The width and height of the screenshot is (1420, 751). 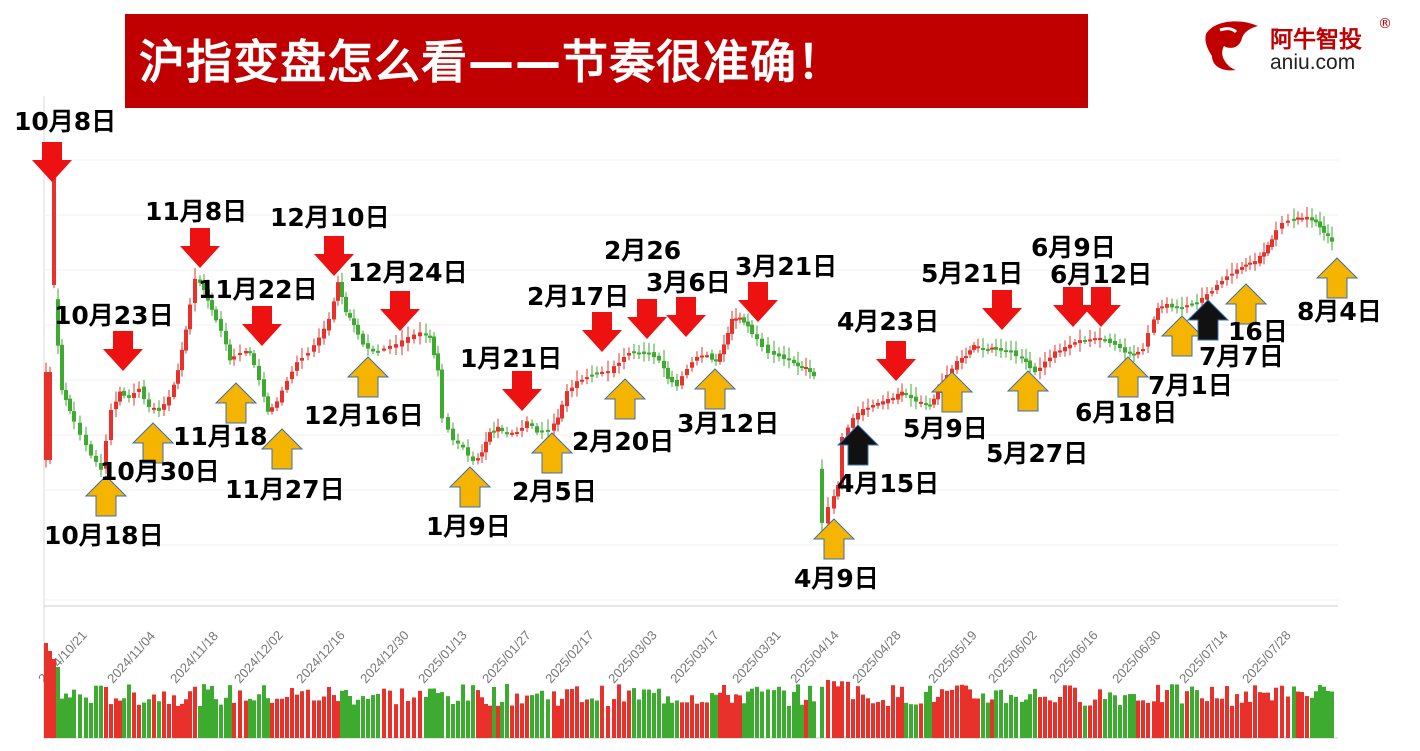 I want to click on annotation-label: 2月26, so click(x=642, y=250).